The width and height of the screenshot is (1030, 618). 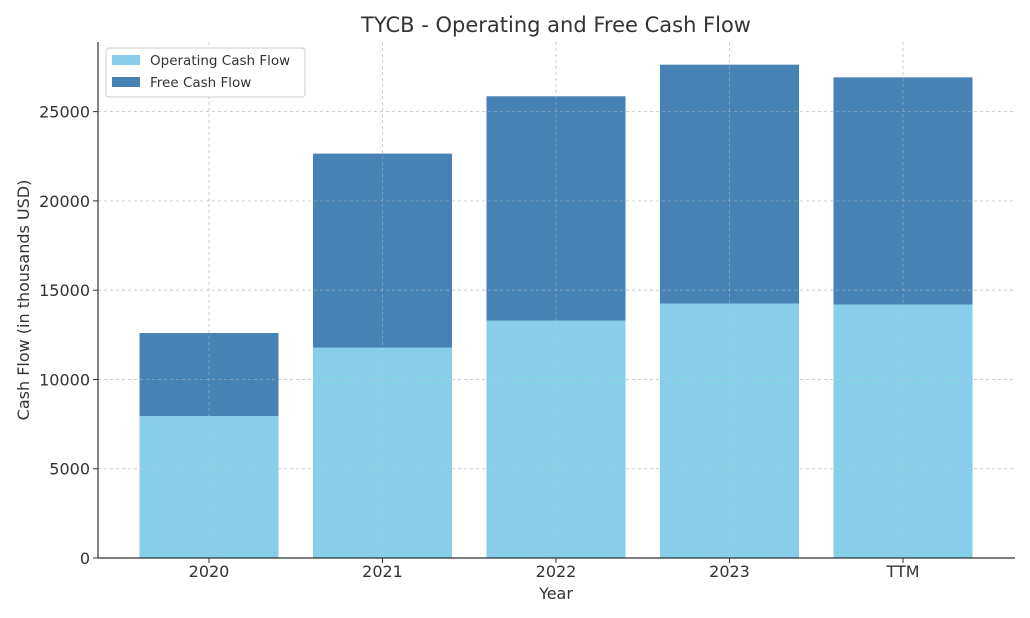 I want to click on legend: Operating Cash Flow Free Cash Flow, so click(x=205, y=72).